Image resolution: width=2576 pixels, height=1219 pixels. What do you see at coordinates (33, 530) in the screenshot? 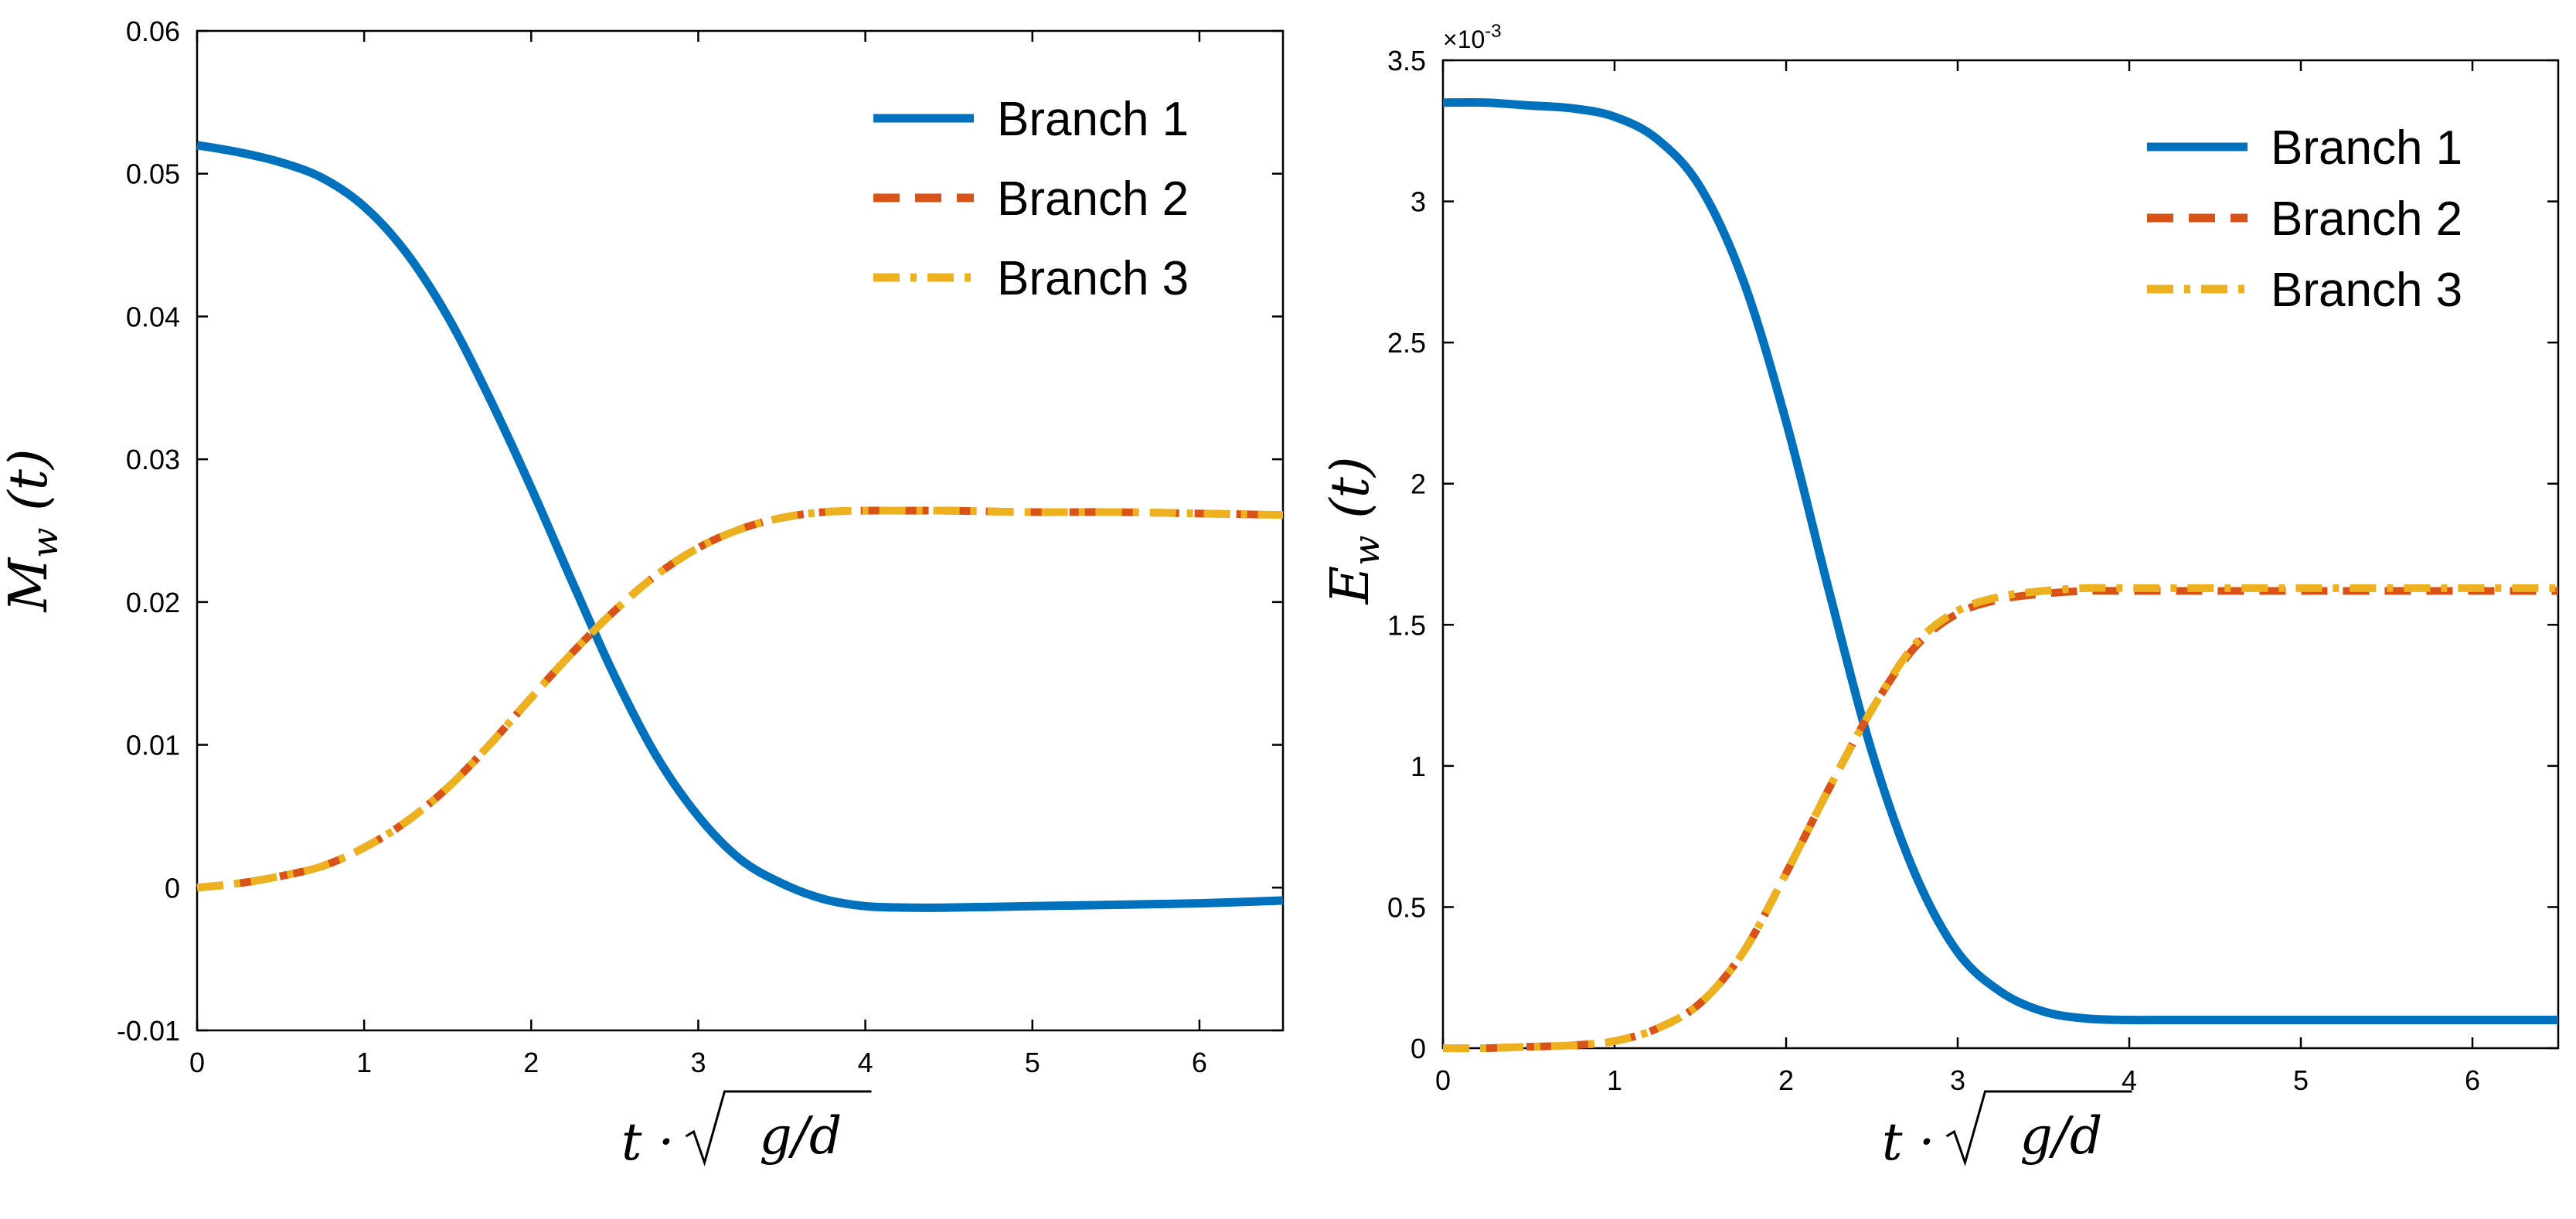
I see `y-axis-title: Mw (t)` at bounding box center [33, 530].